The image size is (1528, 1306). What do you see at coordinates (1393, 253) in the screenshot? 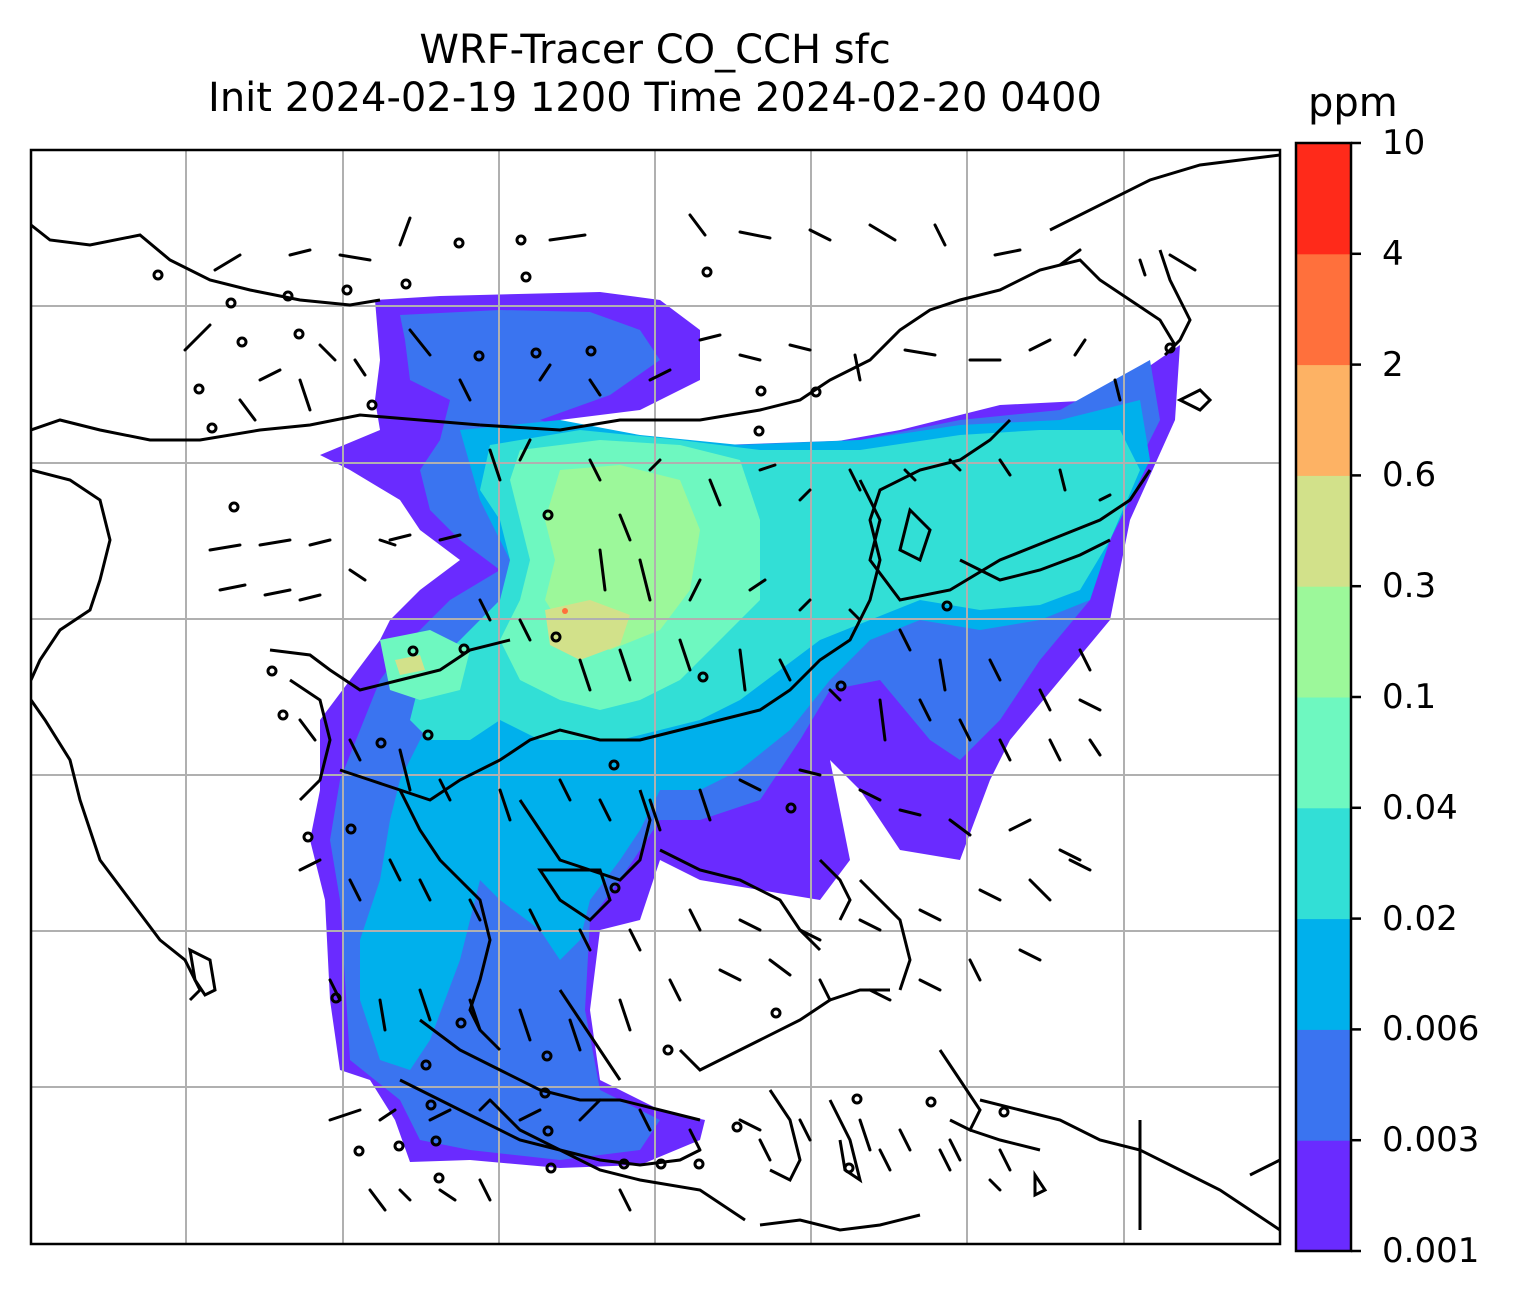
I see `colorbar-tick-label: 4` at bounding box center [1393, 253].